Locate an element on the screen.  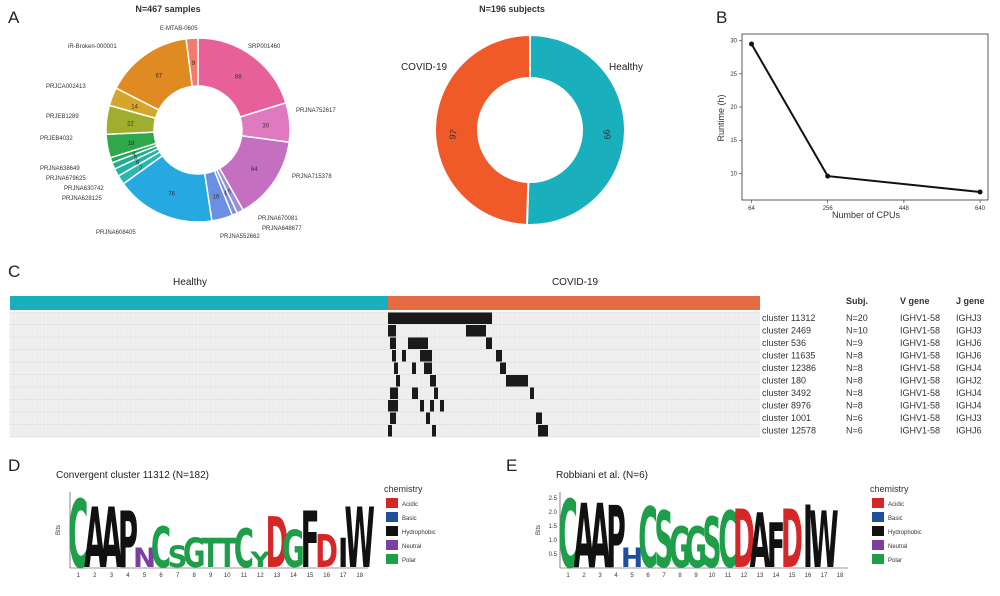
runtime-series-line is located at coordinates (865, 118).